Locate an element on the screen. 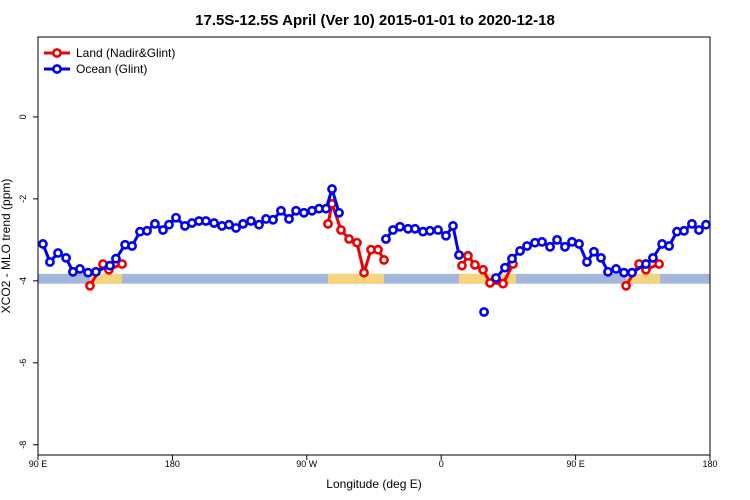  y-tick-label: 0 is located at coordinates (23, 116).